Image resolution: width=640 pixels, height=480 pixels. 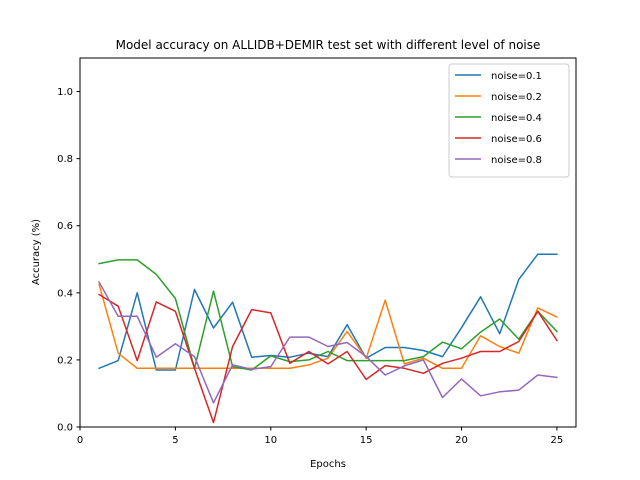 What do you see at coordinates (328, 464) in the screenshot?
I see `x-axis-title: Epochs` at bounding box center [328, 464].